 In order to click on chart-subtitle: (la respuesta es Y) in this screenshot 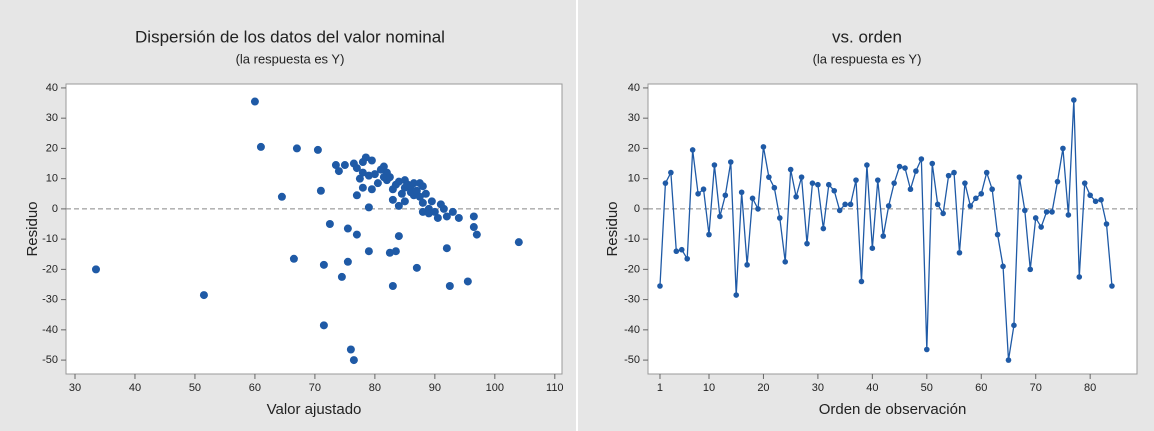, I will do `click(290, 58)`.